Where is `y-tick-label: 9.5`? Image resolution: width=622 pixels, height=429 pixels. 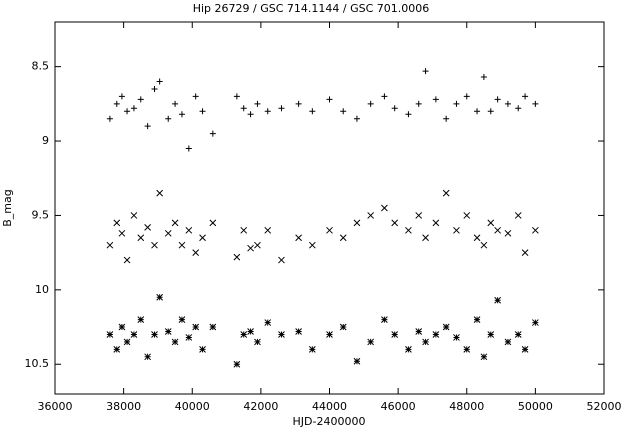 y-tick-label: 9.5 is located at coordinates (41, 214).